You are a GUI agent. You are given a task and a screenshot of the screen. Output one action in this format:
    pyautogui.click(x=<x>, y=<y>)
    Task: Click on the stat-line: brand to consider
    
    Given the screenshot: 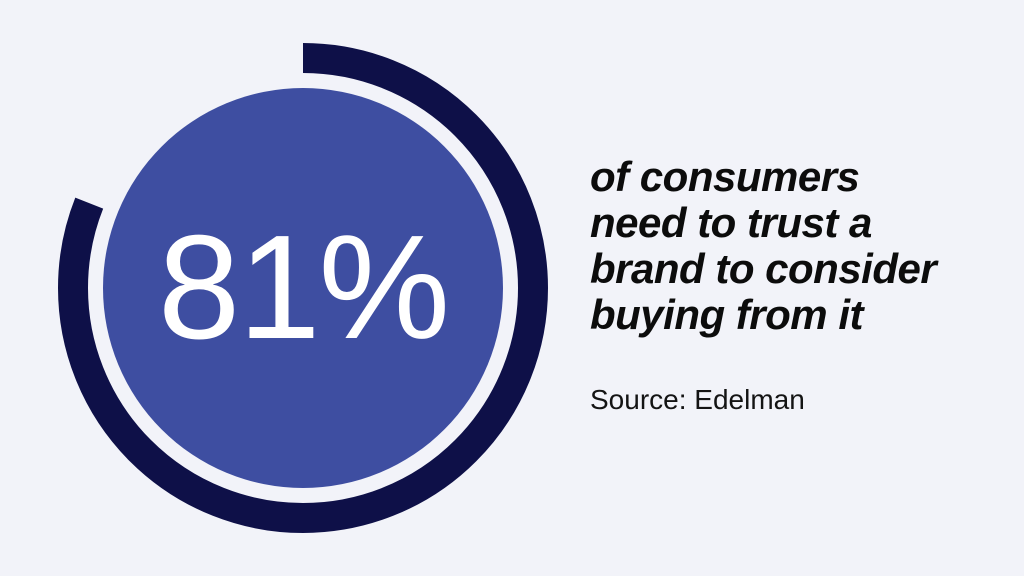 What is the action you would take?
    pyautogui.click(x=763, y=268)
    